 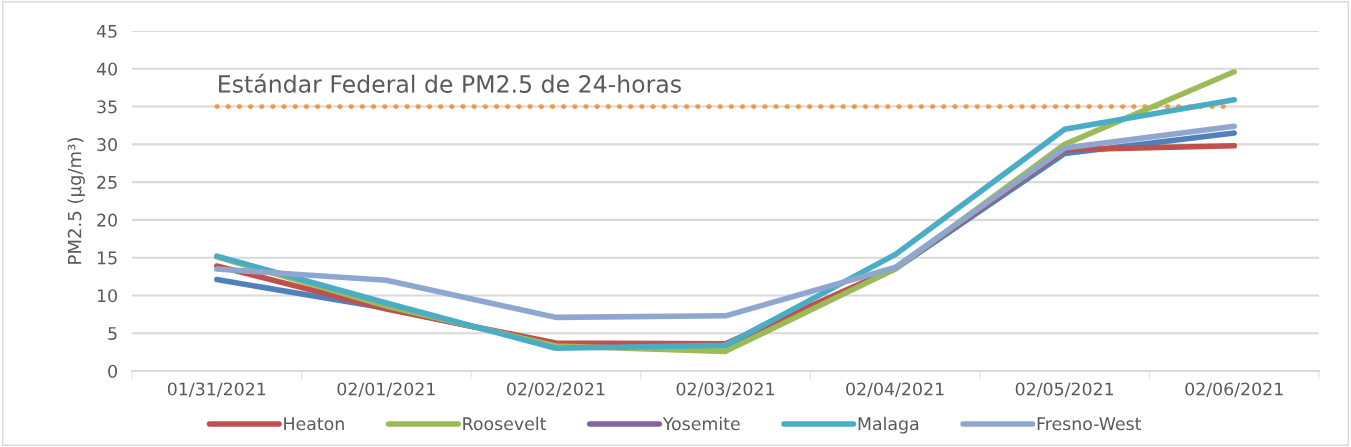 I want to click on y-tick-label: 30, so click(x=107, y=145).